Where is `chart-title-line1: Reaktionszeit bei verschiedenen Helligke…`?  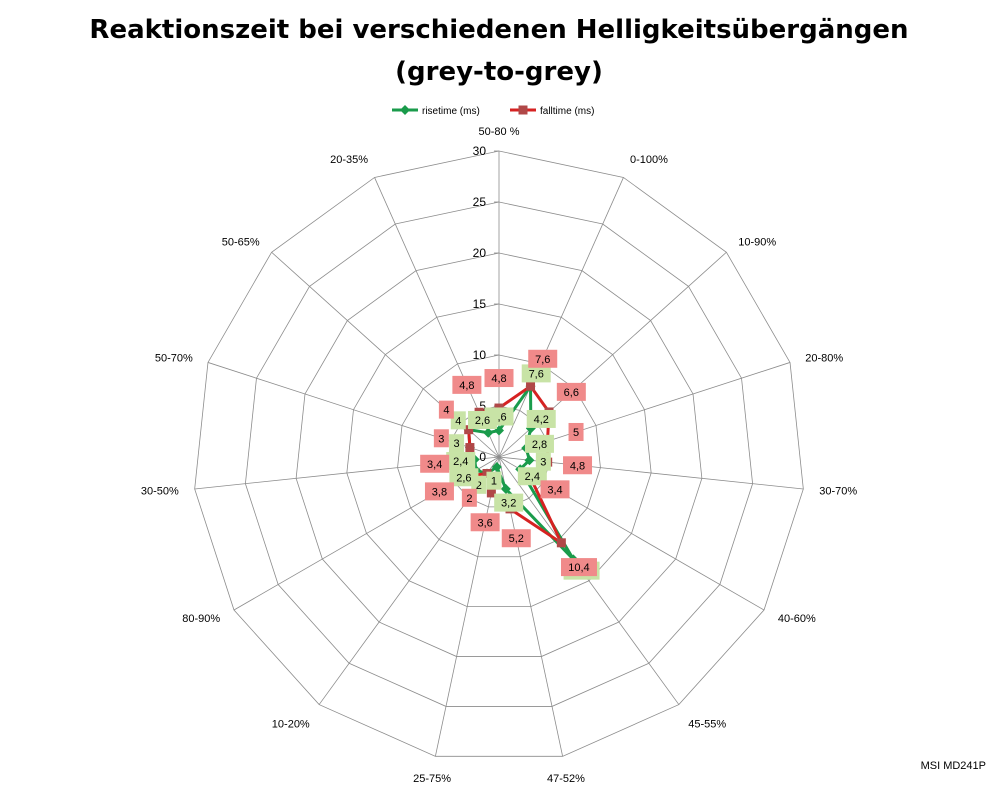 chart-title-line1: Reaktionszeit bei verschiedenen Helligke… is located at coordinates (498, 30).